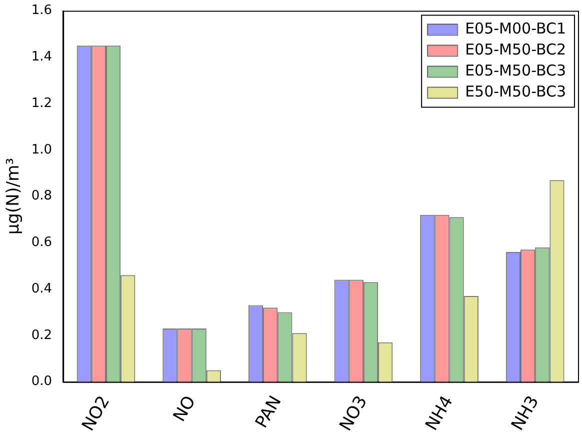 Image resolution: width=582 pixels, height=438 pixels. Describe the element at coordinates (41, 335) in the screenshot. I see `y-tick-label: 0.2` at that location.